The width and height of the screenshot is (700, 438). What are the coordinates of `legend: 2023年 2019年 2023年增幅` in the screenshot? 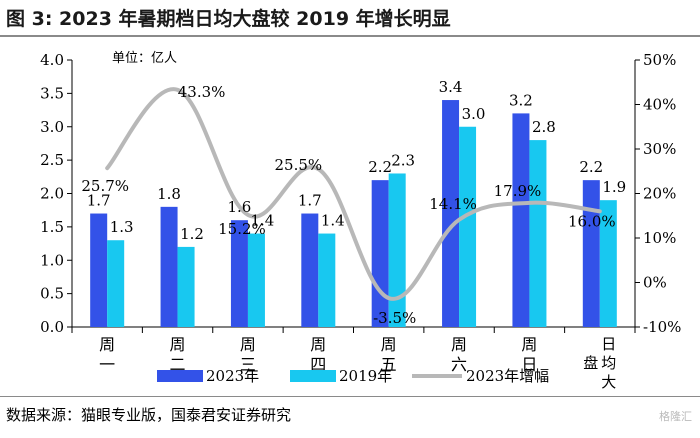 It's located at (353, 376).